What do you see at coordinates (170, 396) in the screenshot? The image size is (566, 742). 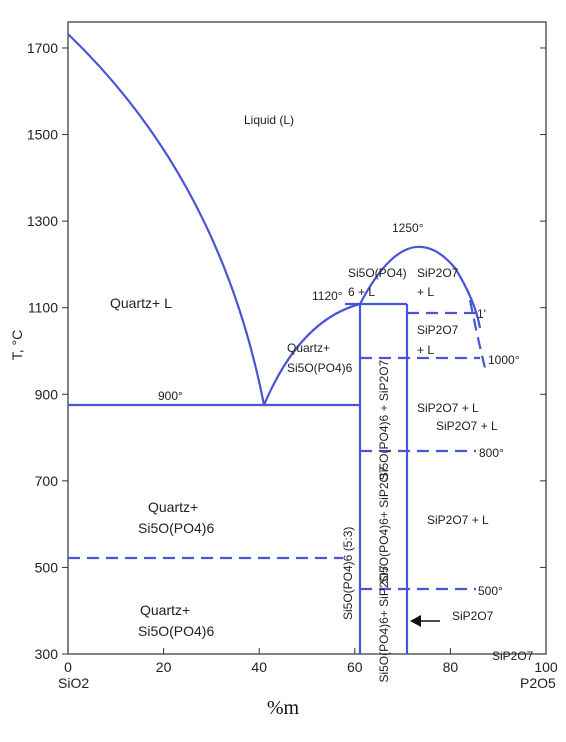 I see `label-900: 900°` at bounding box center [170, 396].